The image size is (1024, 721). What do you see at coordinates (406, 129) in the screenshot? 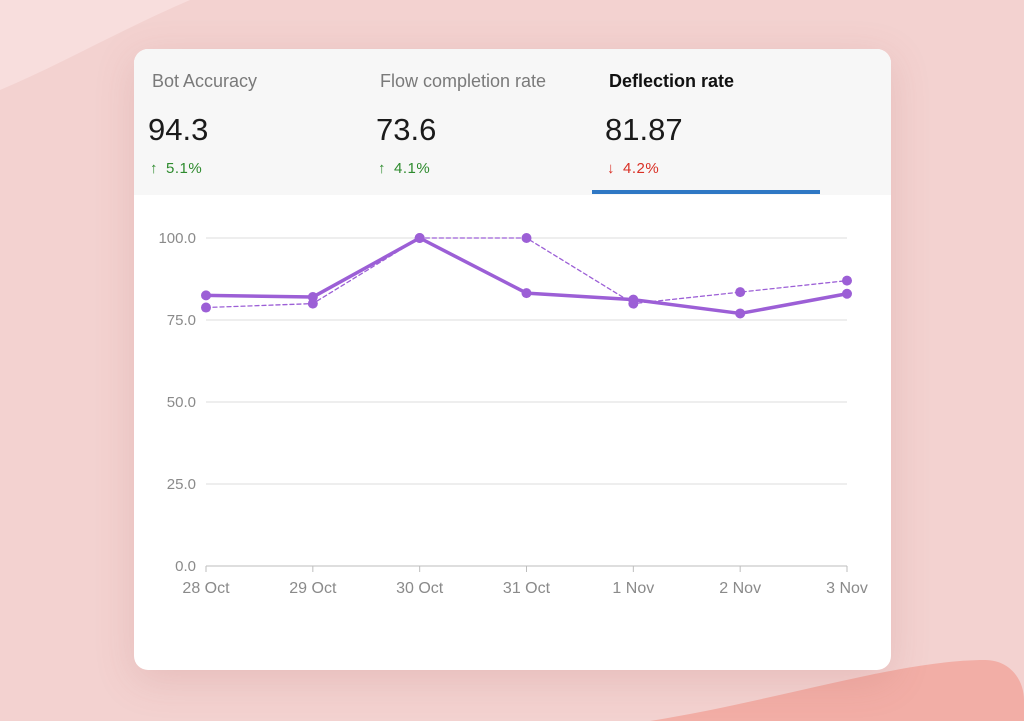
I see `metric-value: 73.6` at bounding box center [406, 129].